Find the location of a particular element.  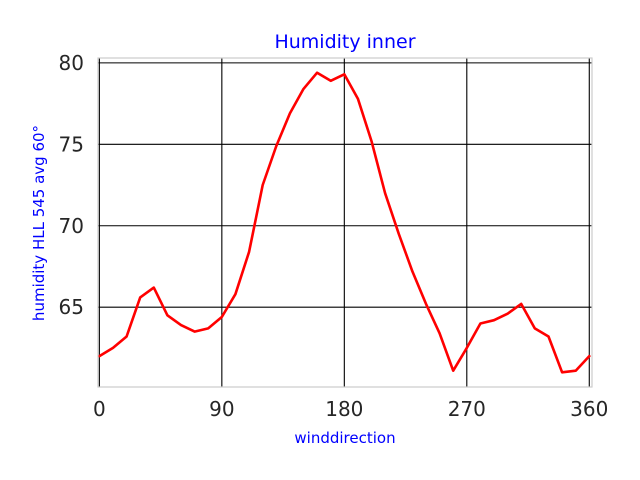

y-tick-label: 80 is located at coordinates (71, 63).